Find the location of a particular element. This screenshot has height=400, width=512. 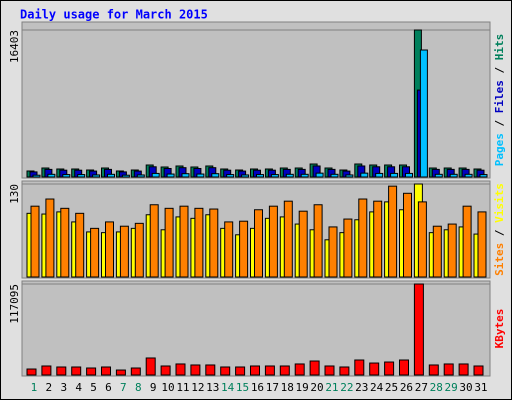

legend-entry: KBytes is located at coordinates (499, 329).